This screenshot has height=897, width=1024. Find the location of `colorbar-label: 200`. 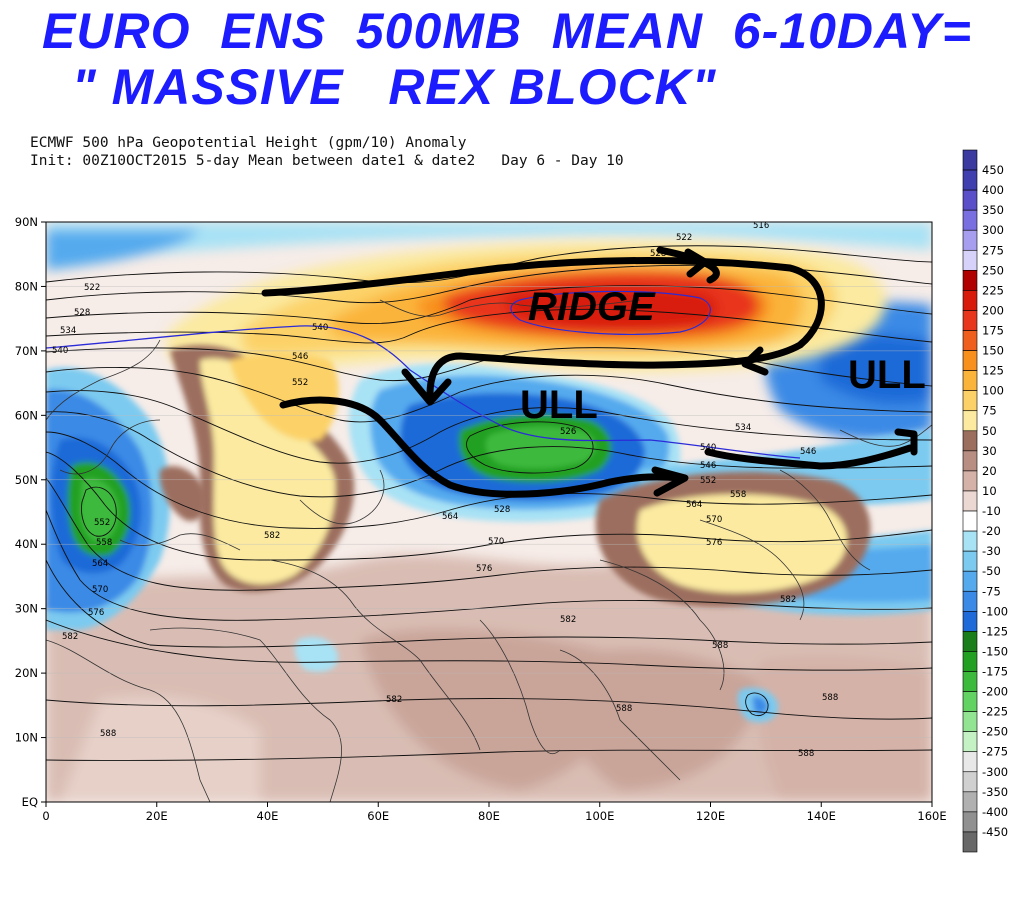

colorbar-label: 200 is located at coordinates (993, 310).